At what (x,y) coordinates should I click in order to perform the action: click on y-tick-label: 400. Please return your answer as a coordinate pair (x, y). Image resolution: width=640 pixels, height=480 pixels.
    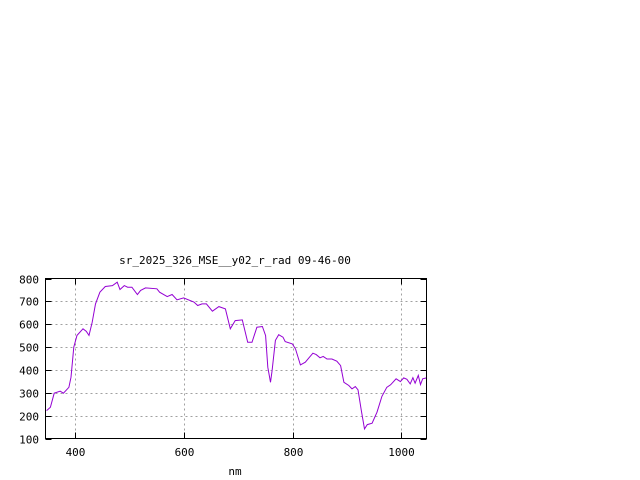
    Looking at the image, I should click on (29, 371).